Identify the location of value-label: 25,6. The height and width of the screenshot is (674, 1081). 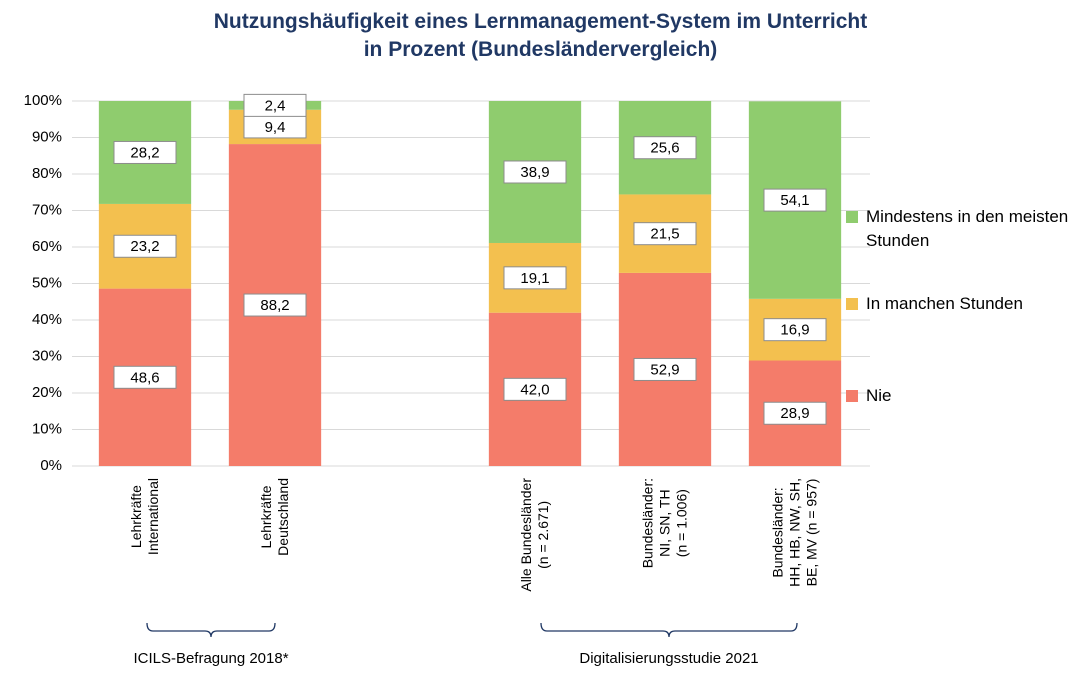
(664, 148).